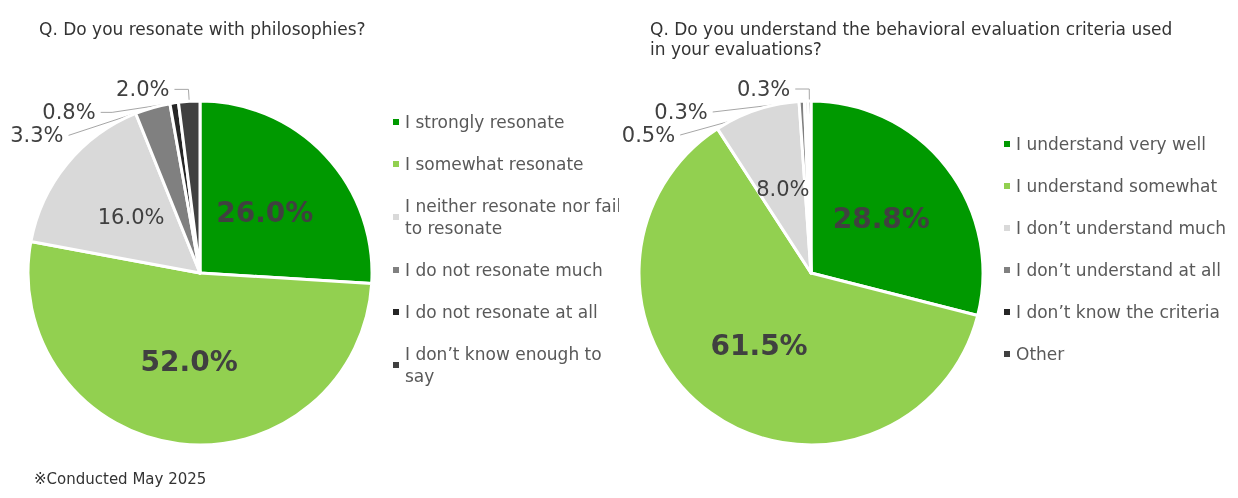  I want to click on data-label: 16.0%, so click(131, 216).